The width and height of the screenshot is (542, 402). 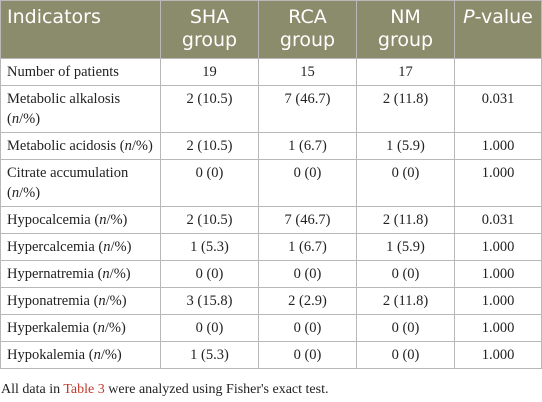 What do you see at coordinates (498, 72) in the screenshot?
I see `empty-cell` at bounding box center [498, 72].